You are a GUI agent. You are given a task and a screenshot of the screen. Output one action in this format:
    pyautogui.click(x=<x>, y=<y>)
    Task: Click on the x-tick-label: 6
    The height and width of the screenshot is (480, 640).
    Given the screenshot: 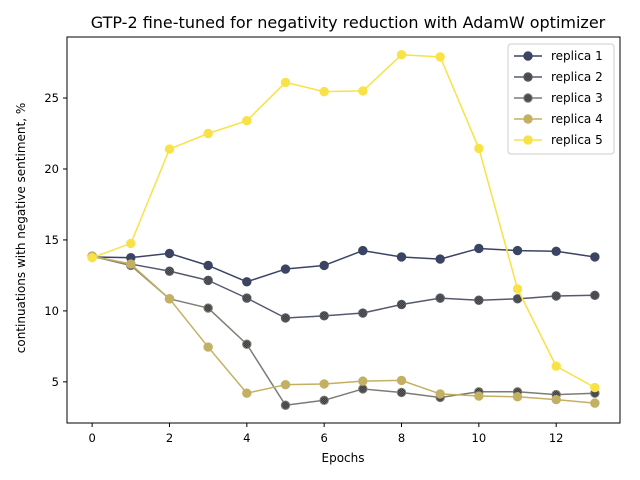 What is the action you would take?
    pyautogui.click(x=324, y=438)
    